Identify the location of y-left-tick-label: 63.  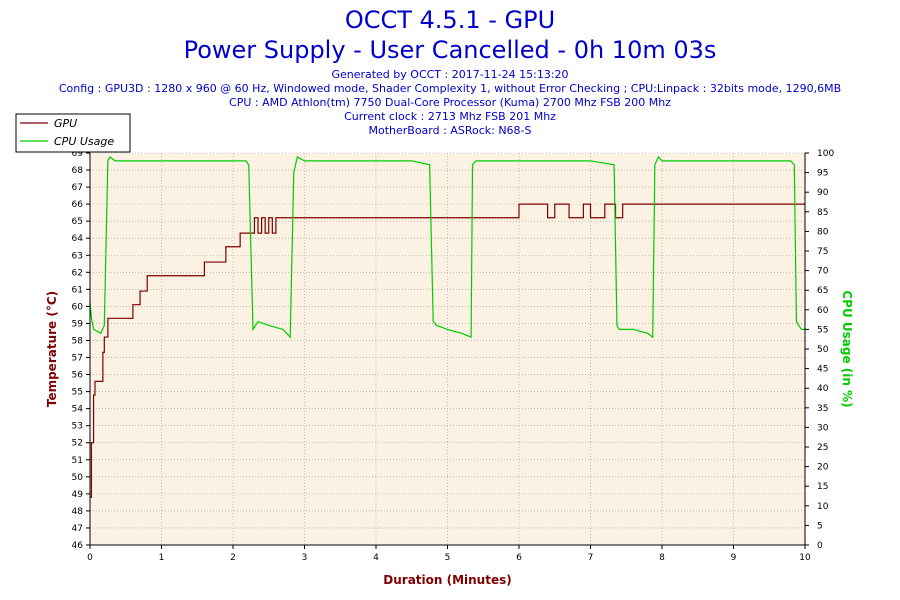
(77, 256).